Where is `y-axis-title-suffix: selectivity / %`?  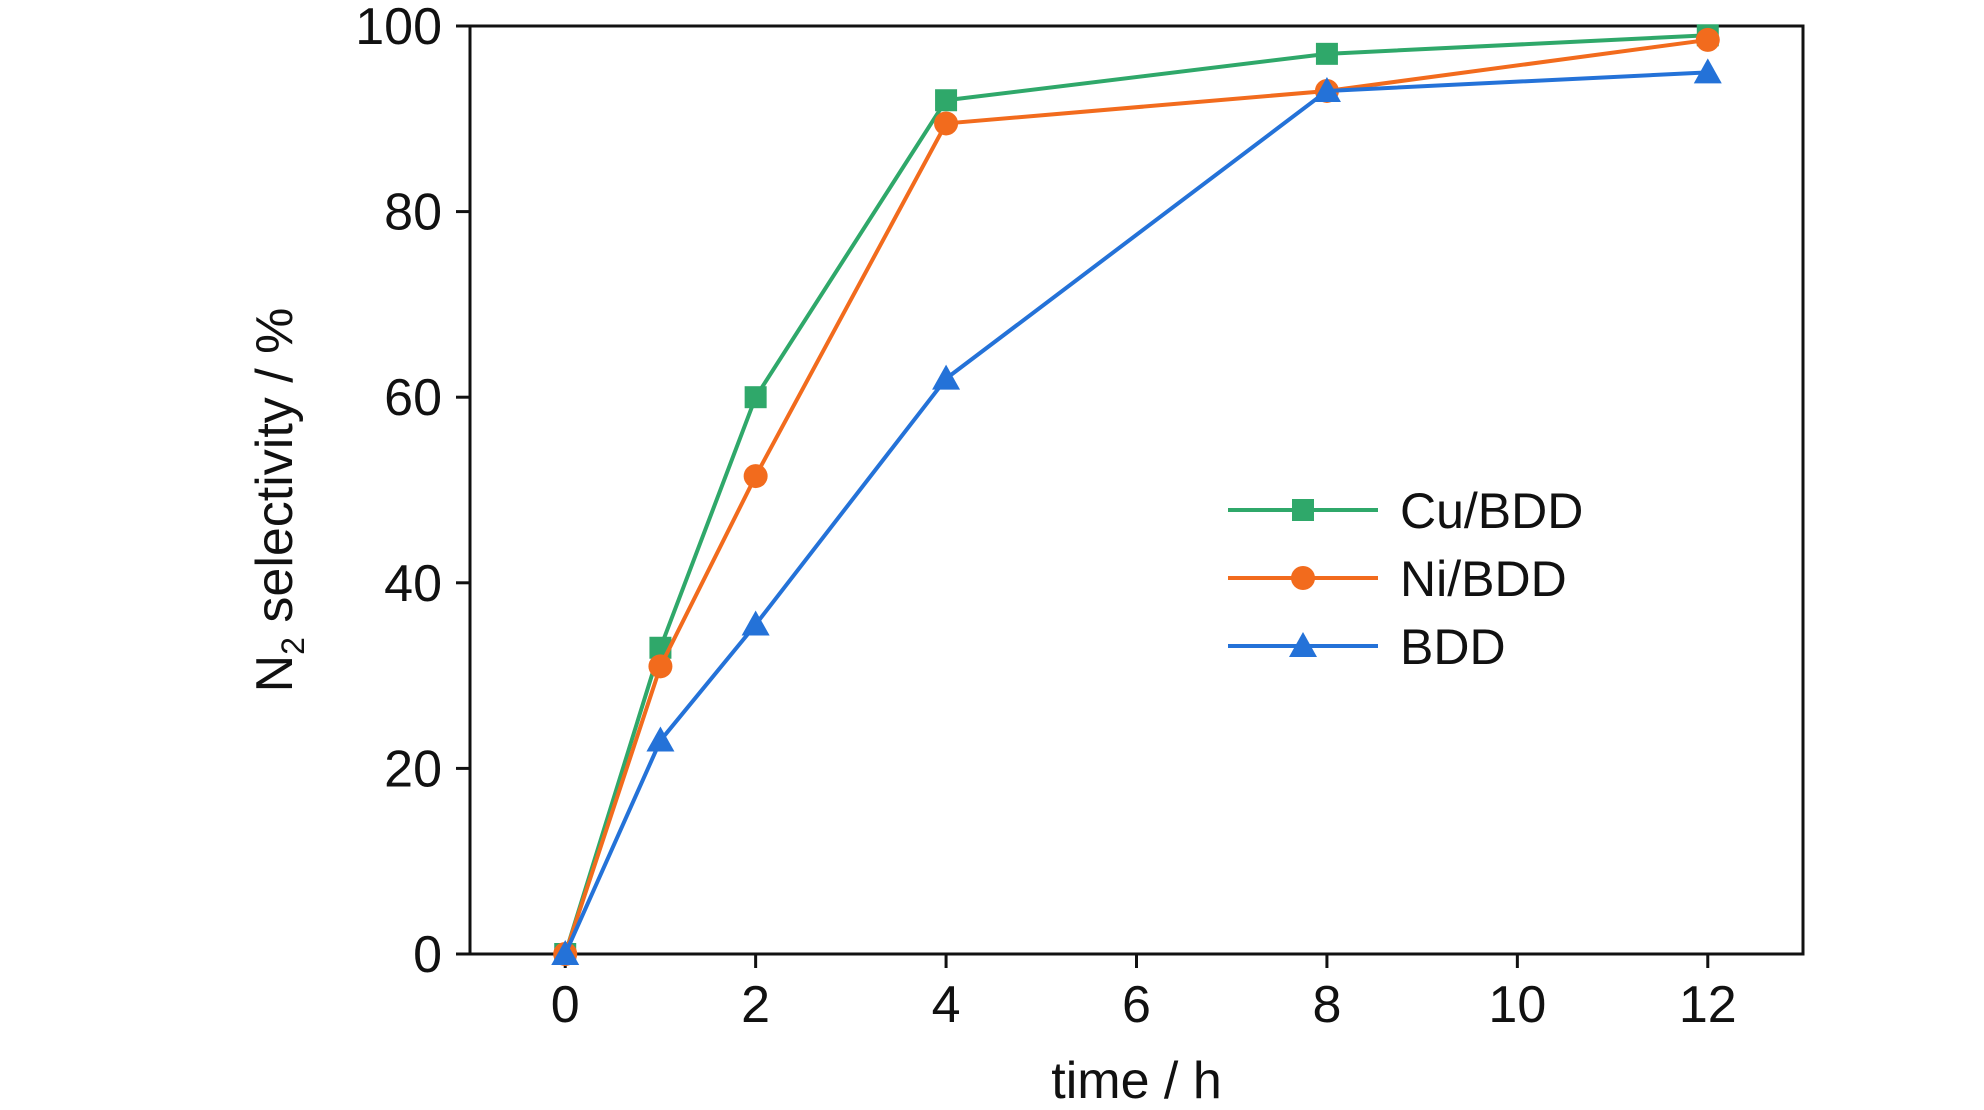 y-axis-title-suffix: selectivity / % is located at coordinates (275, 472).